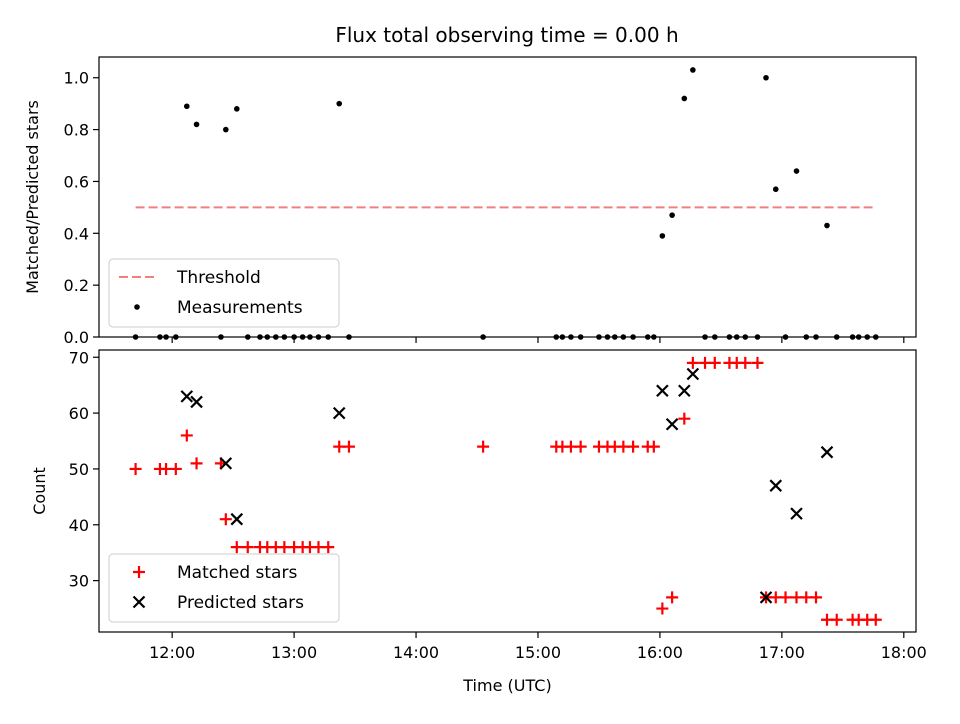 The image size is (960, 724). What do you see at coordinates (660, 652) in the screenshot?
I see `x-tick-label: 16:00` at bounding box center [660, 652].